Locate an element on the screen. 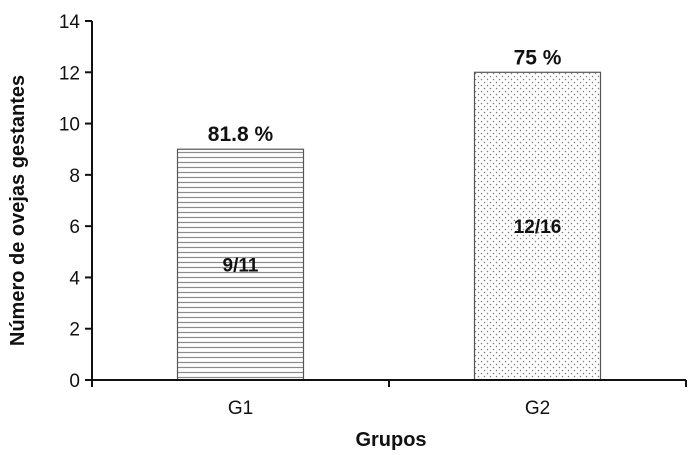  bar-g1 is located at coordinates (240, 264).